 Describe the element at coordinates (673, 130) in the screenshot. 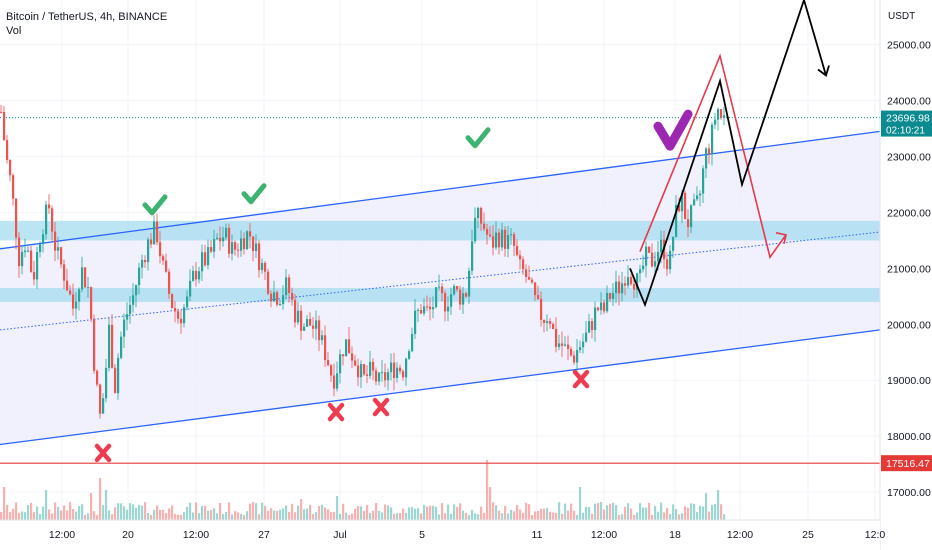

I see `check-purple-icon` at that location.